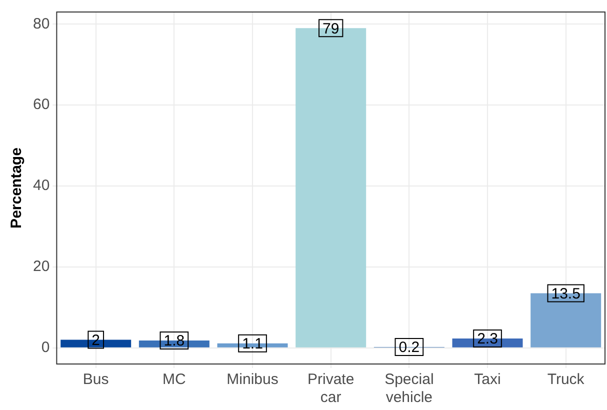 The height and width of the screenshot is (410, 607). Describe the element at coordinates (487, 379) in the screenshot. I see `x-tick-label: Taxi` at that location.